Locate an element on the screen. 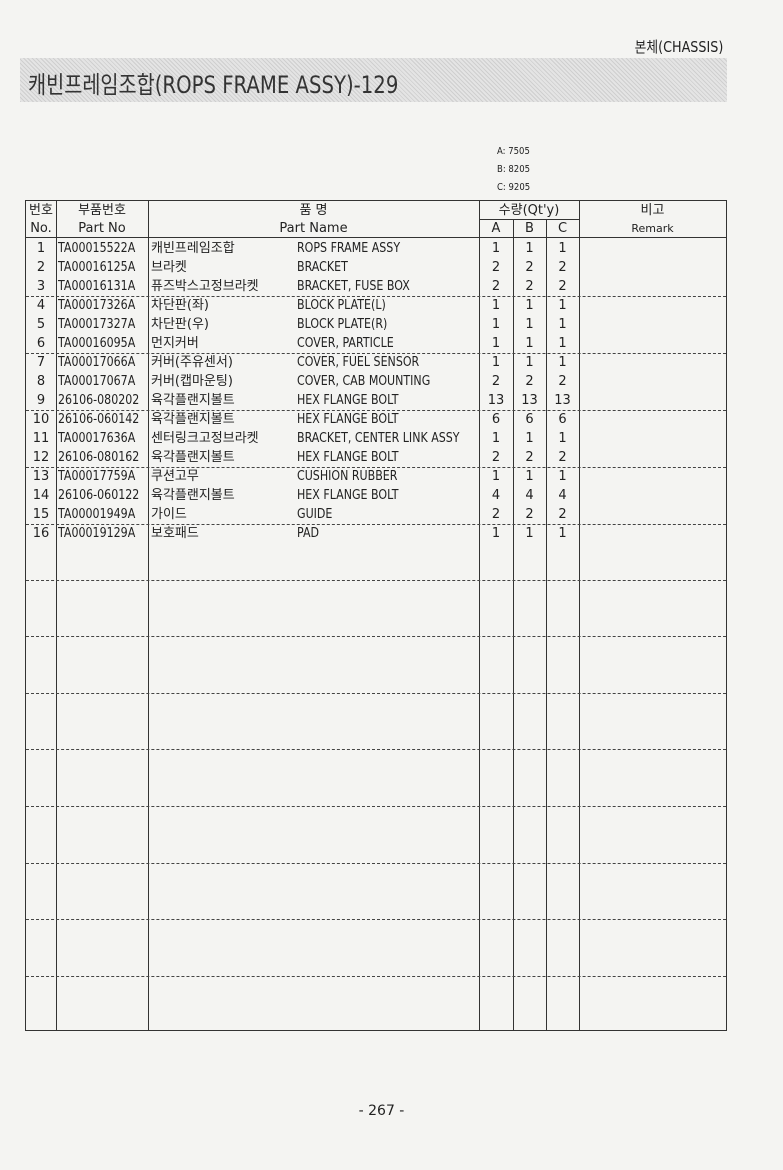 This screenshot has width=783, height=1170. row-part-no: TA00016125A is located at coordinates (97, 267).